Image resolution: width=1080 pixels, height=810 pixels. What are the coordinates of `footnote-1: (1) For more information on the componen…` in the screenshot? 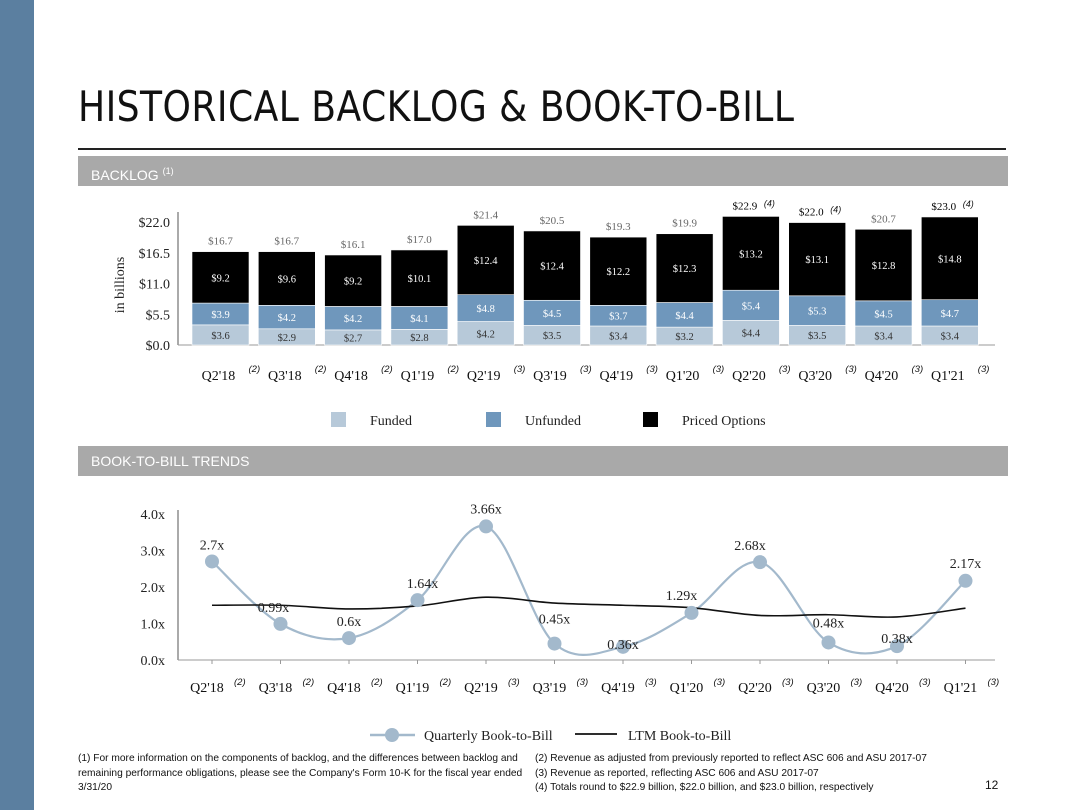 It's located at (308, 774).